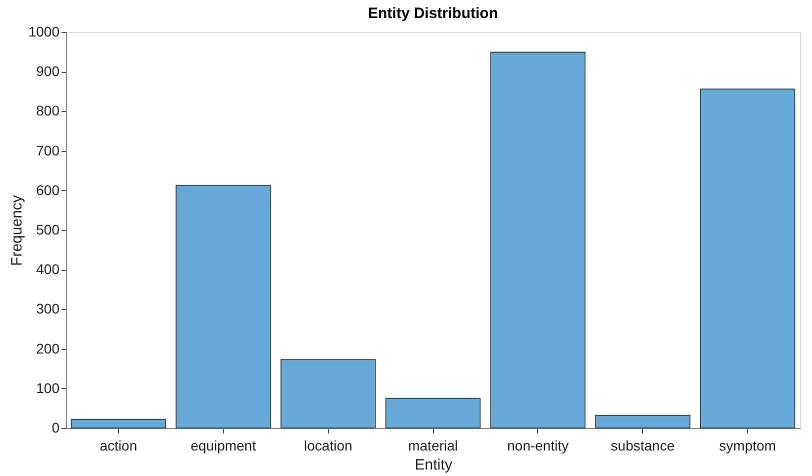 Image resolution: width=812 pixels, height=476 pixels. Describe the element at coordinates (48, 190) in the screenshot. I see `y-tick-label: 600` at that location.